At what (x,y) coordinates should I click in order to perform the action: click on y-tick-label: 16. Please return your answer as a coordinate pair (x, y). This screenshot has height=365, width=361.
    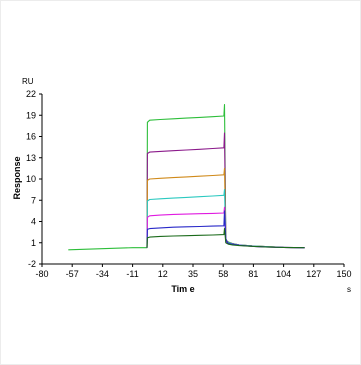
    Looking at the image, I should click on (31, 137).